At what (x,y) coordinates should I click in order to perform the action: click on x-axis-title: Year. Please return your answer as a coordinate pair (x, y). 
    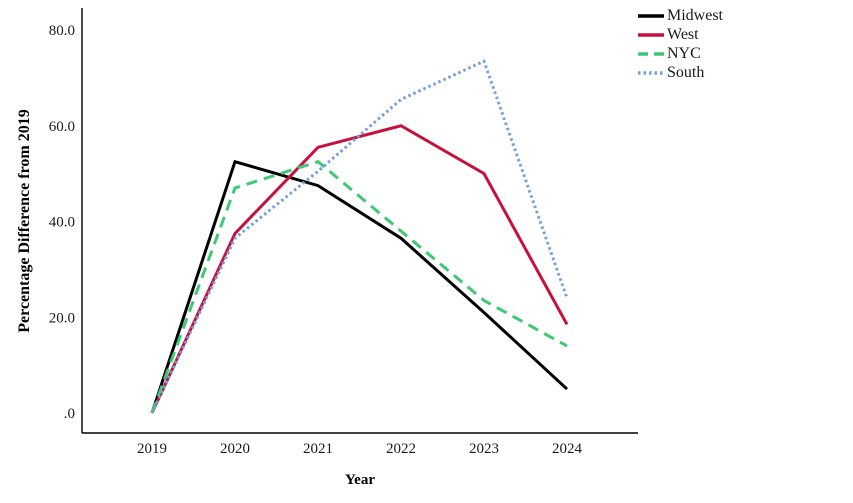
    Looking at the image, I should click on (360, 480).